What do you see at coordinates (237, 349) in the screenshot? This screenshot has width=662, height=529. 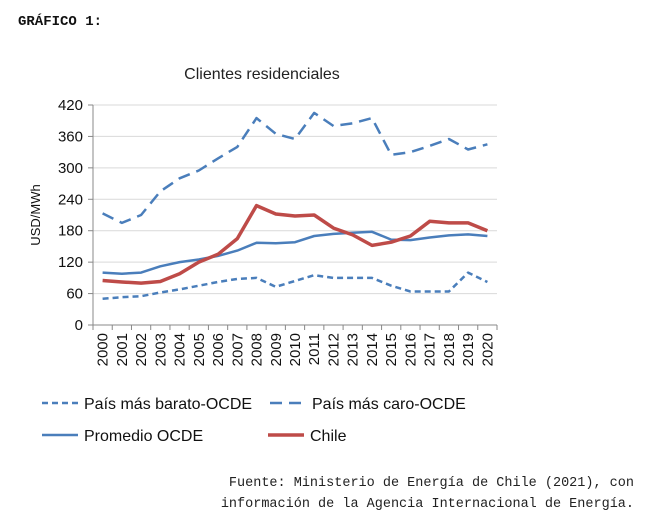 I see `x-tick-2007: 2007` at bounding box center [237, 349].